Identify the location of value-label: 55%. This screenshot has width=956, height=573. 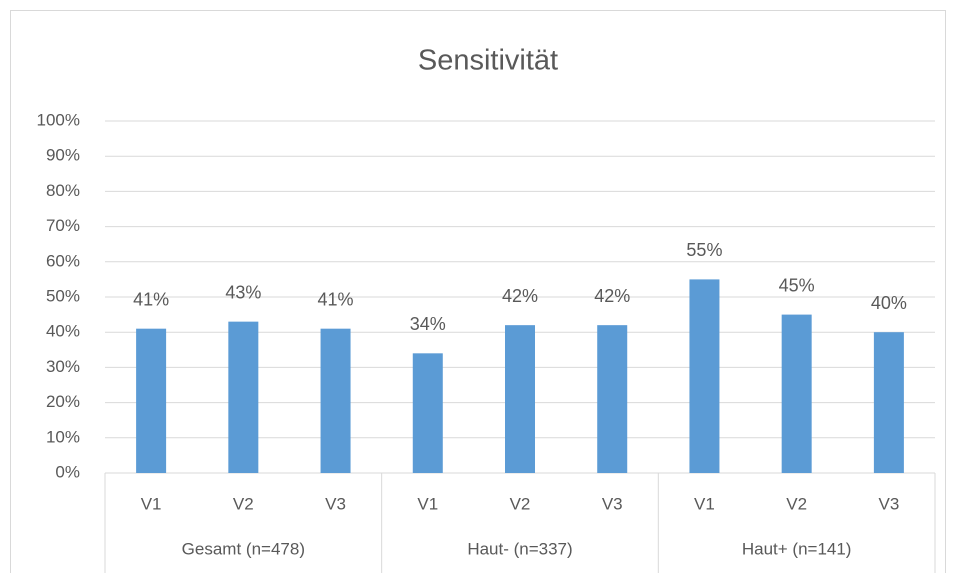
(704, 250).